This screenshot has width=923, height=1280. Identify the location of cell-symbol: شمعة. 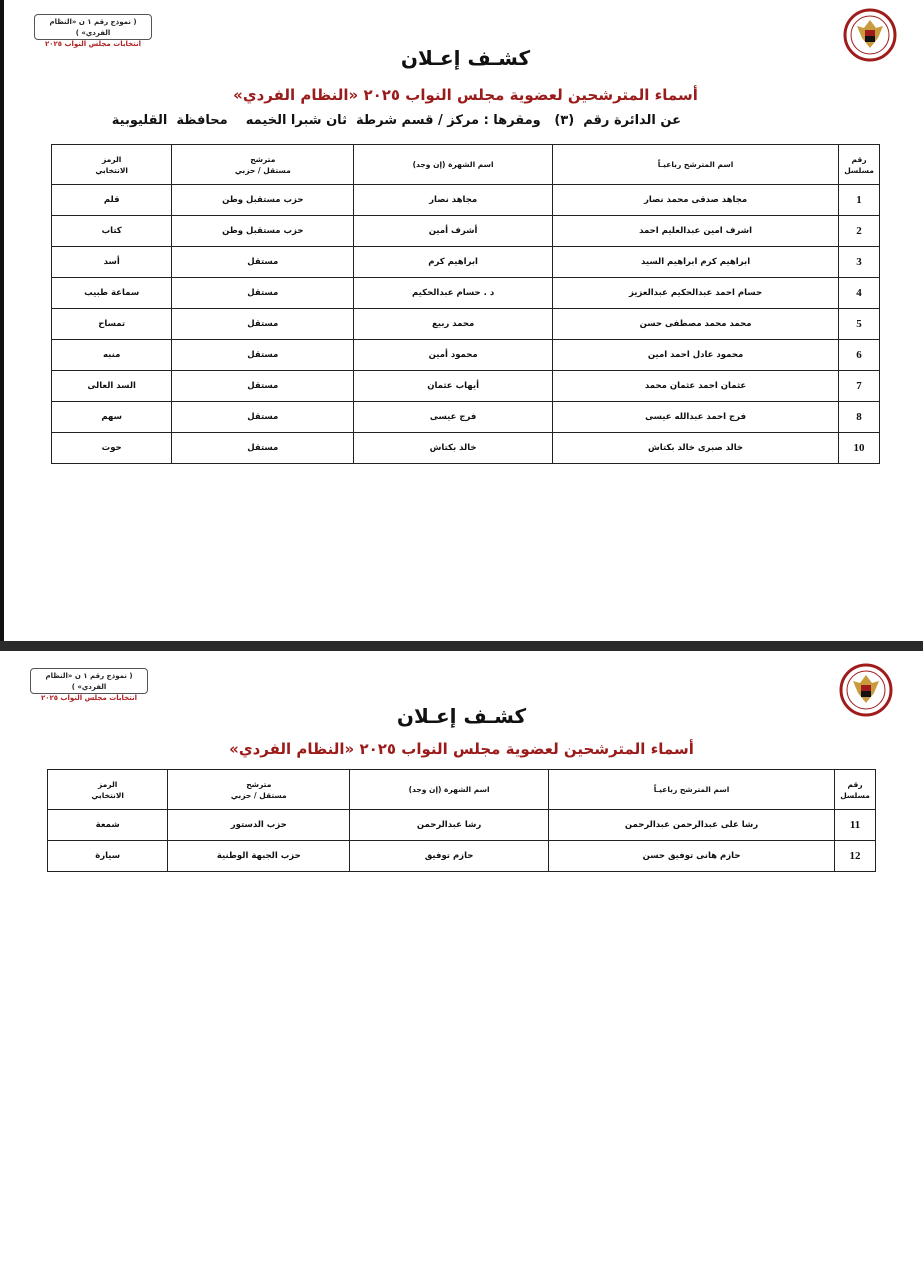
(107, 825).